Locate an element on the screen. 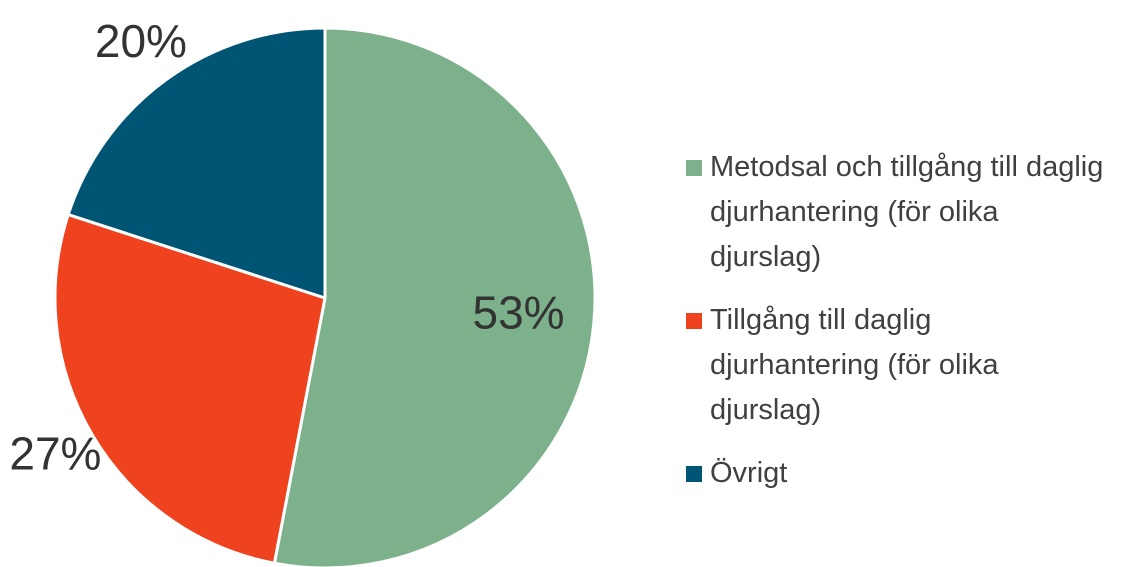 This screenshot has height=567, width=1130. pie-slice is located at coordinates (196, 163).